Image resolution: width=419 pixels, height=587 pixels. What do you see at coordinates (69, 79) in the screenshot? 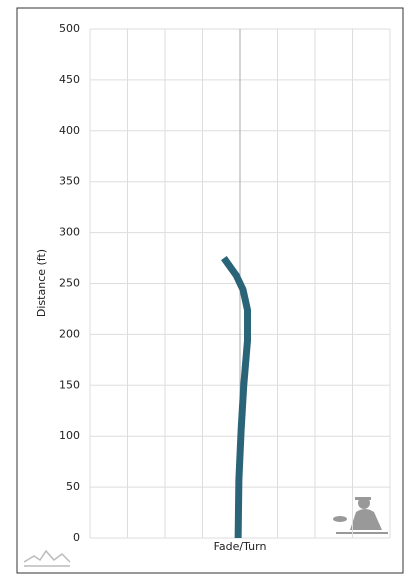
I see `y-tick-label: 450` at bounding box center [69, 79].